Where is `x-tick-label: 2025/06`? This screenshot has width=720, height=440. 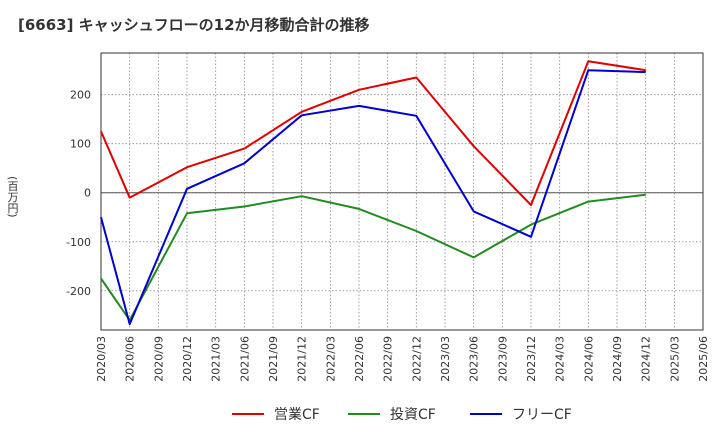
x-tick-label: 2025/06 is located at coordinates (703, 359).